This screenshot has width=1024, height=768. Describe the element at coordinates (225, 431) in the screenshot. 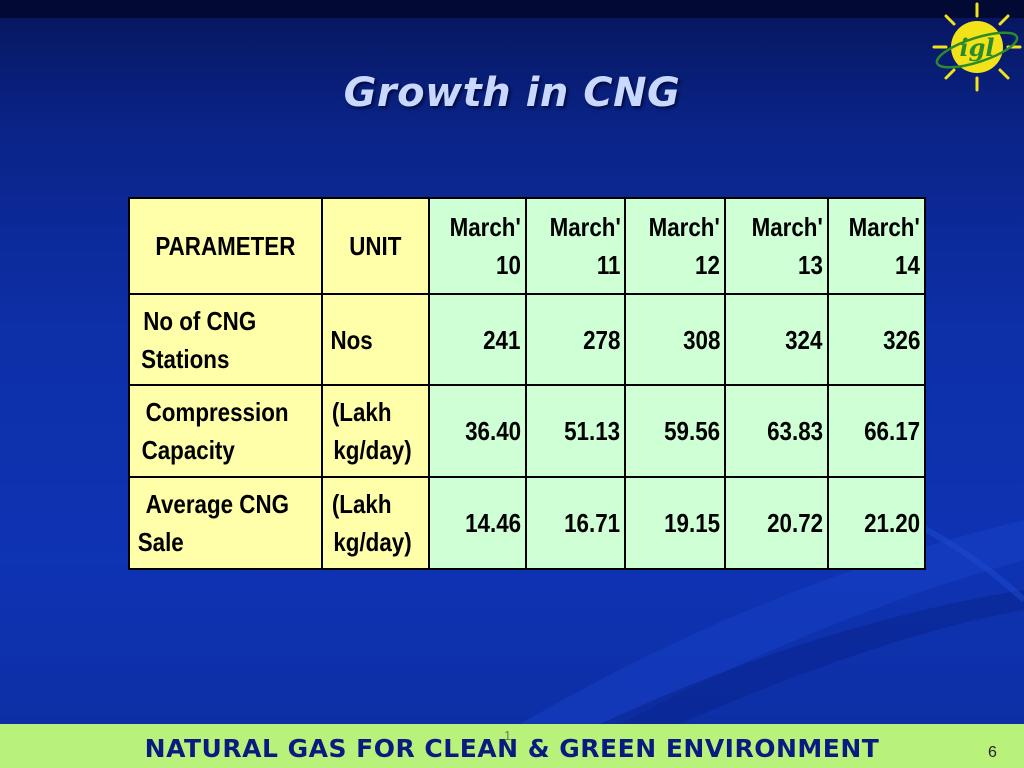

I see `row-parameter: Compression Capacity` at that location.